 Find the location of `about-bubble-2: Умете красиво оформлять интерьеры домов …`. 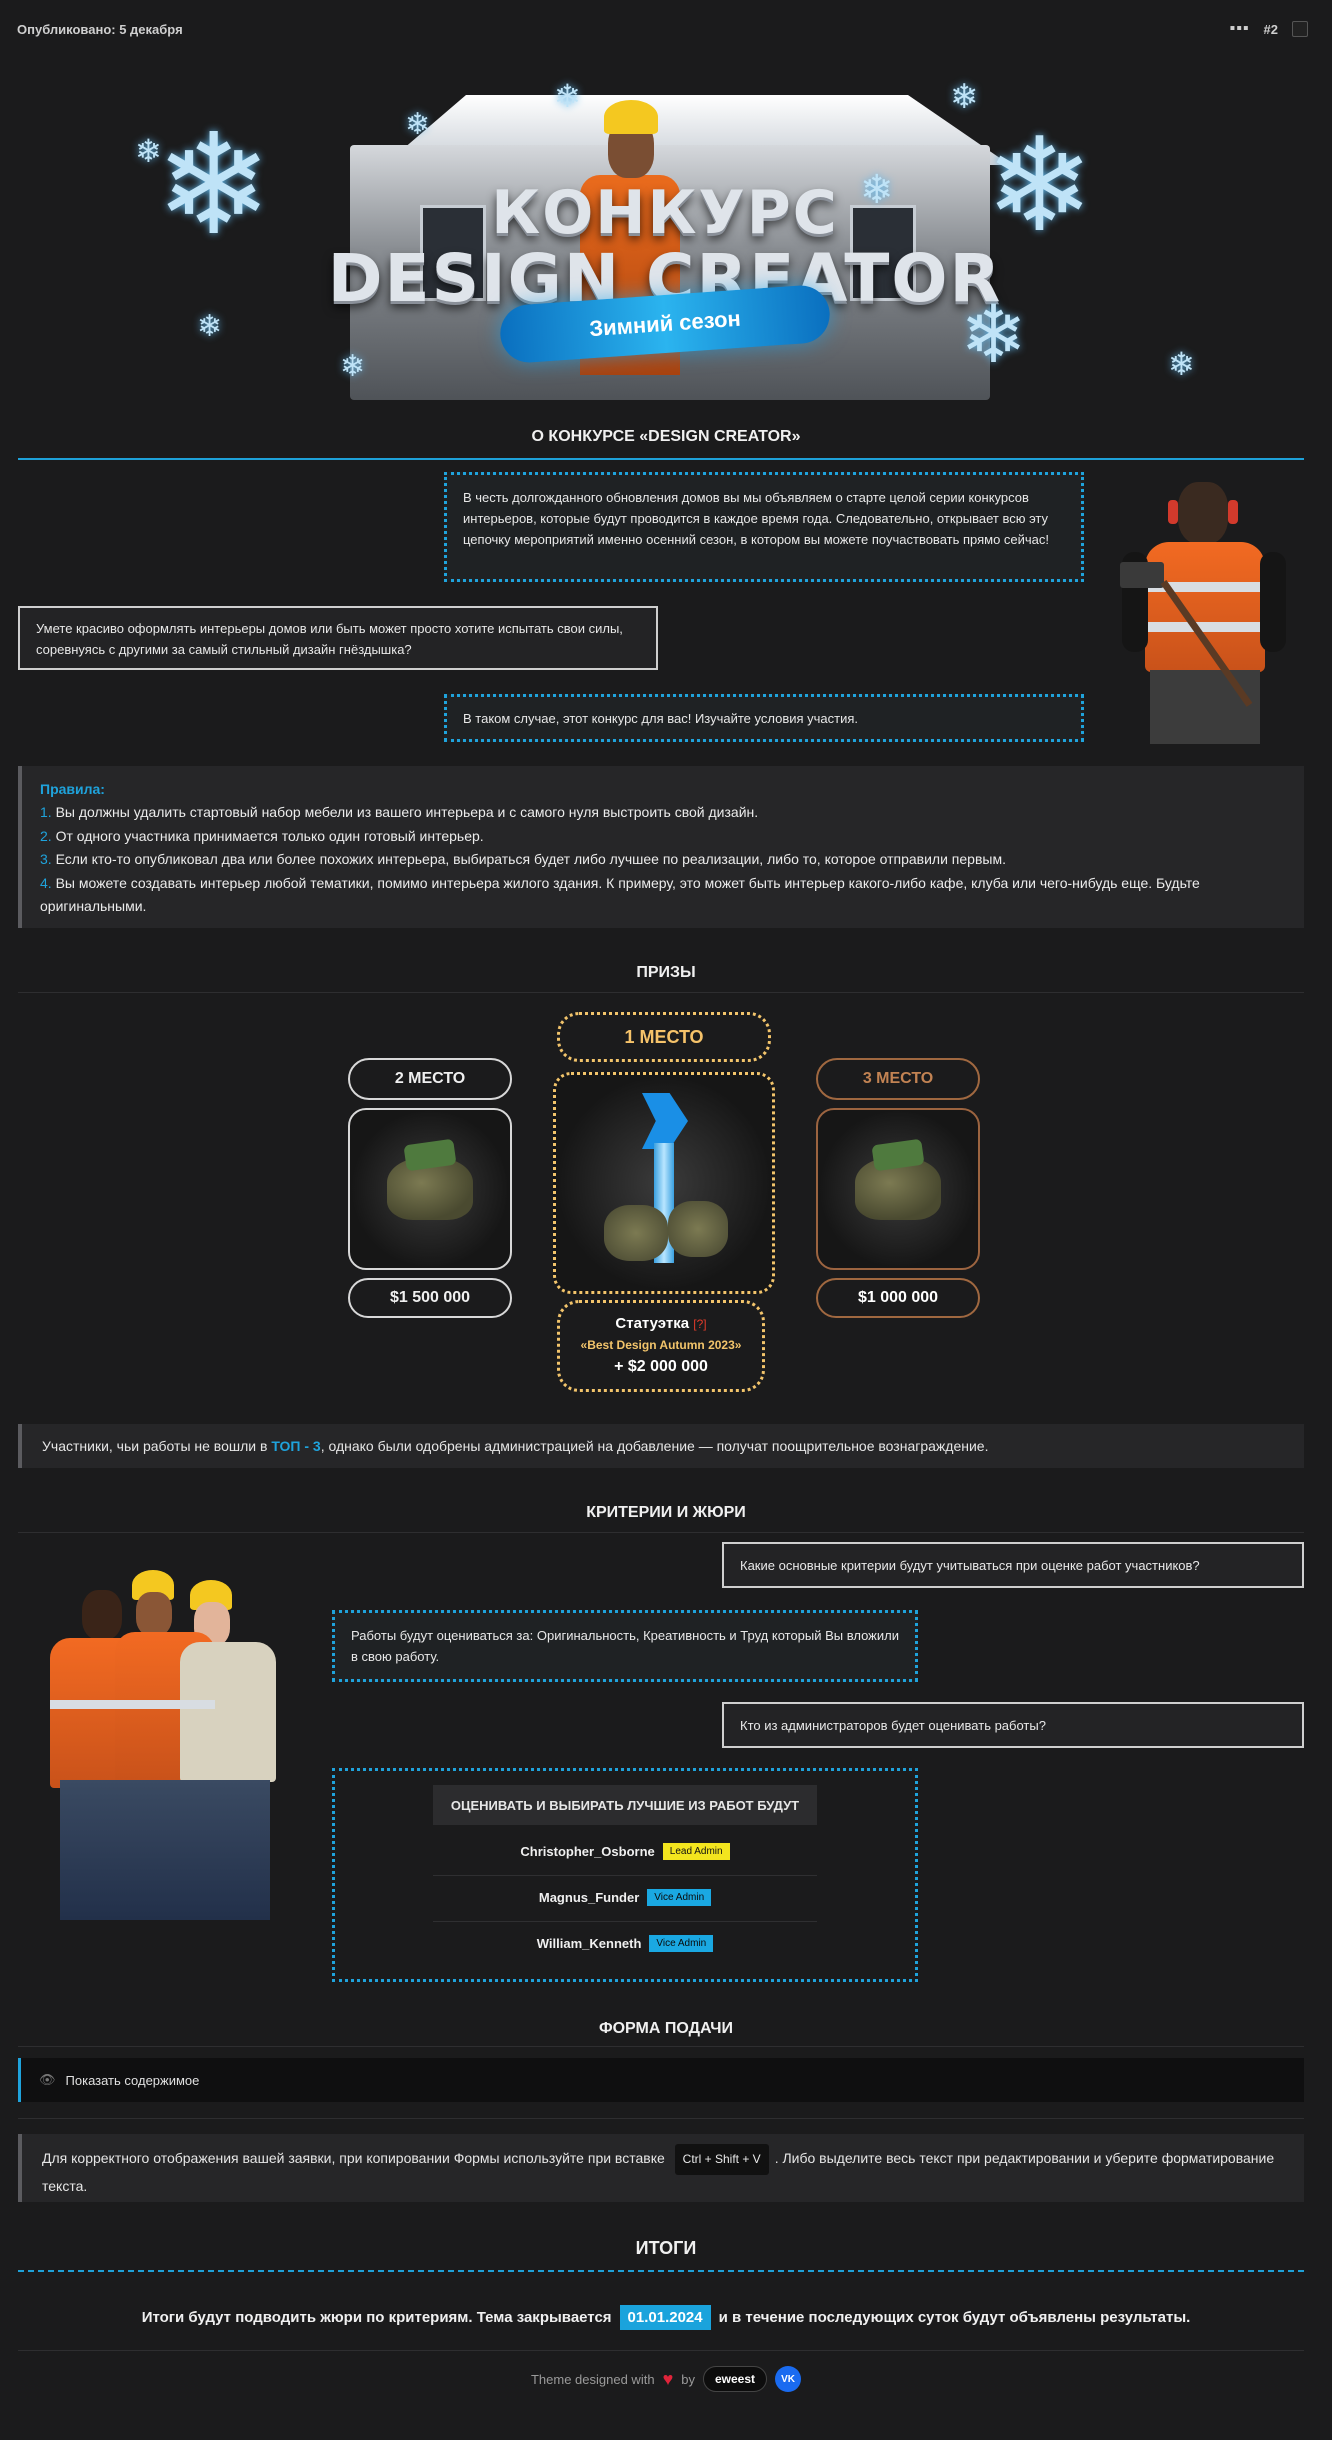

about-bubble-2: Умете красиво оформлять интерьеры домов … is located at coordinates (338, 638).